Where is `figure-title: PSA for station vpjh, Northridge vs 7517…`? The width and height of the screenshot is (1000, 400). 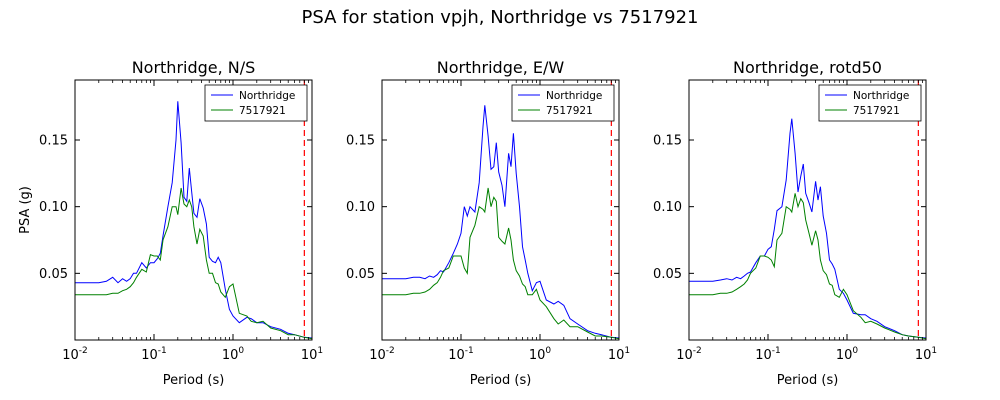
figure-title: PSA for station vpjh, Northridge vs 7517… is located at coordinates (499, 17).